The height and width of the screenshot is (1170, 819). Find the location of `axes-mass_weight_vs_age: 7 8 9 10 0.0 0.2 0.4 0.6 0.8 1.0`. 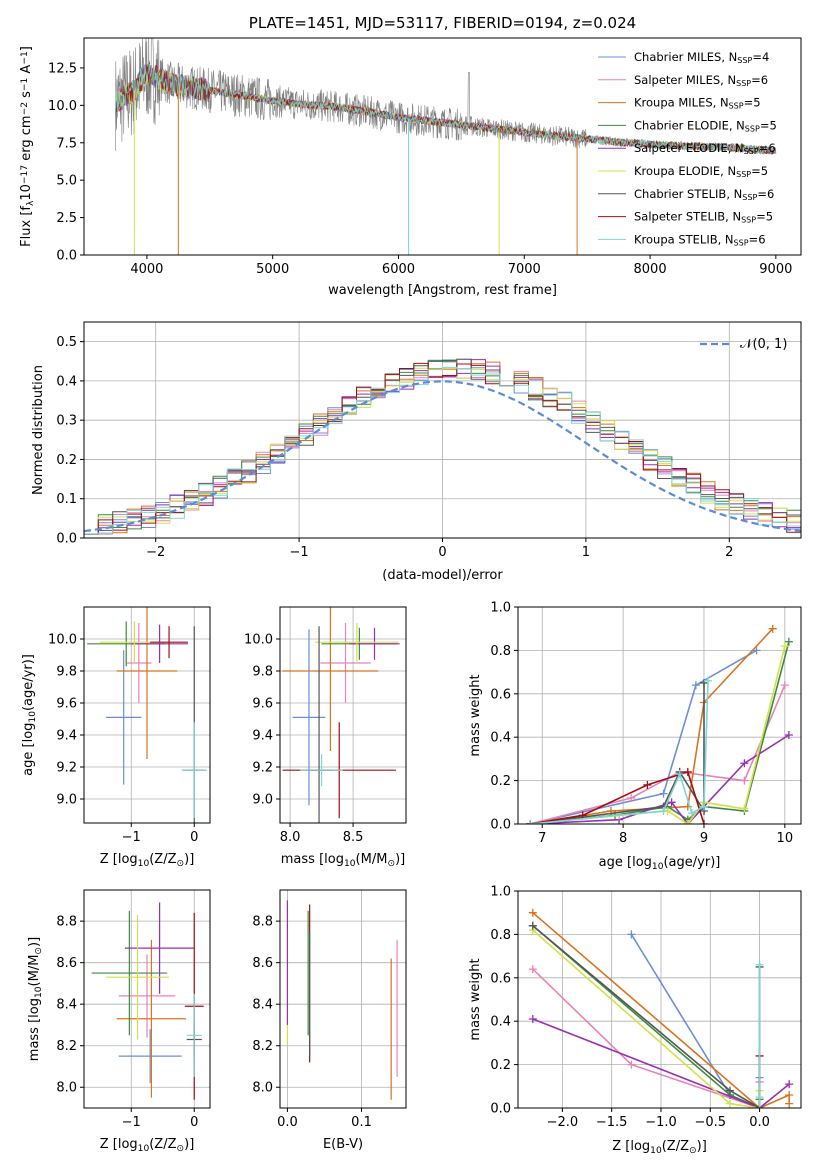

axes-mass_weight_vs_age: 7 8 9 10 0.0 0.2 0.4 0.6 0.8 1.0 is located at coordinates (646, 723).